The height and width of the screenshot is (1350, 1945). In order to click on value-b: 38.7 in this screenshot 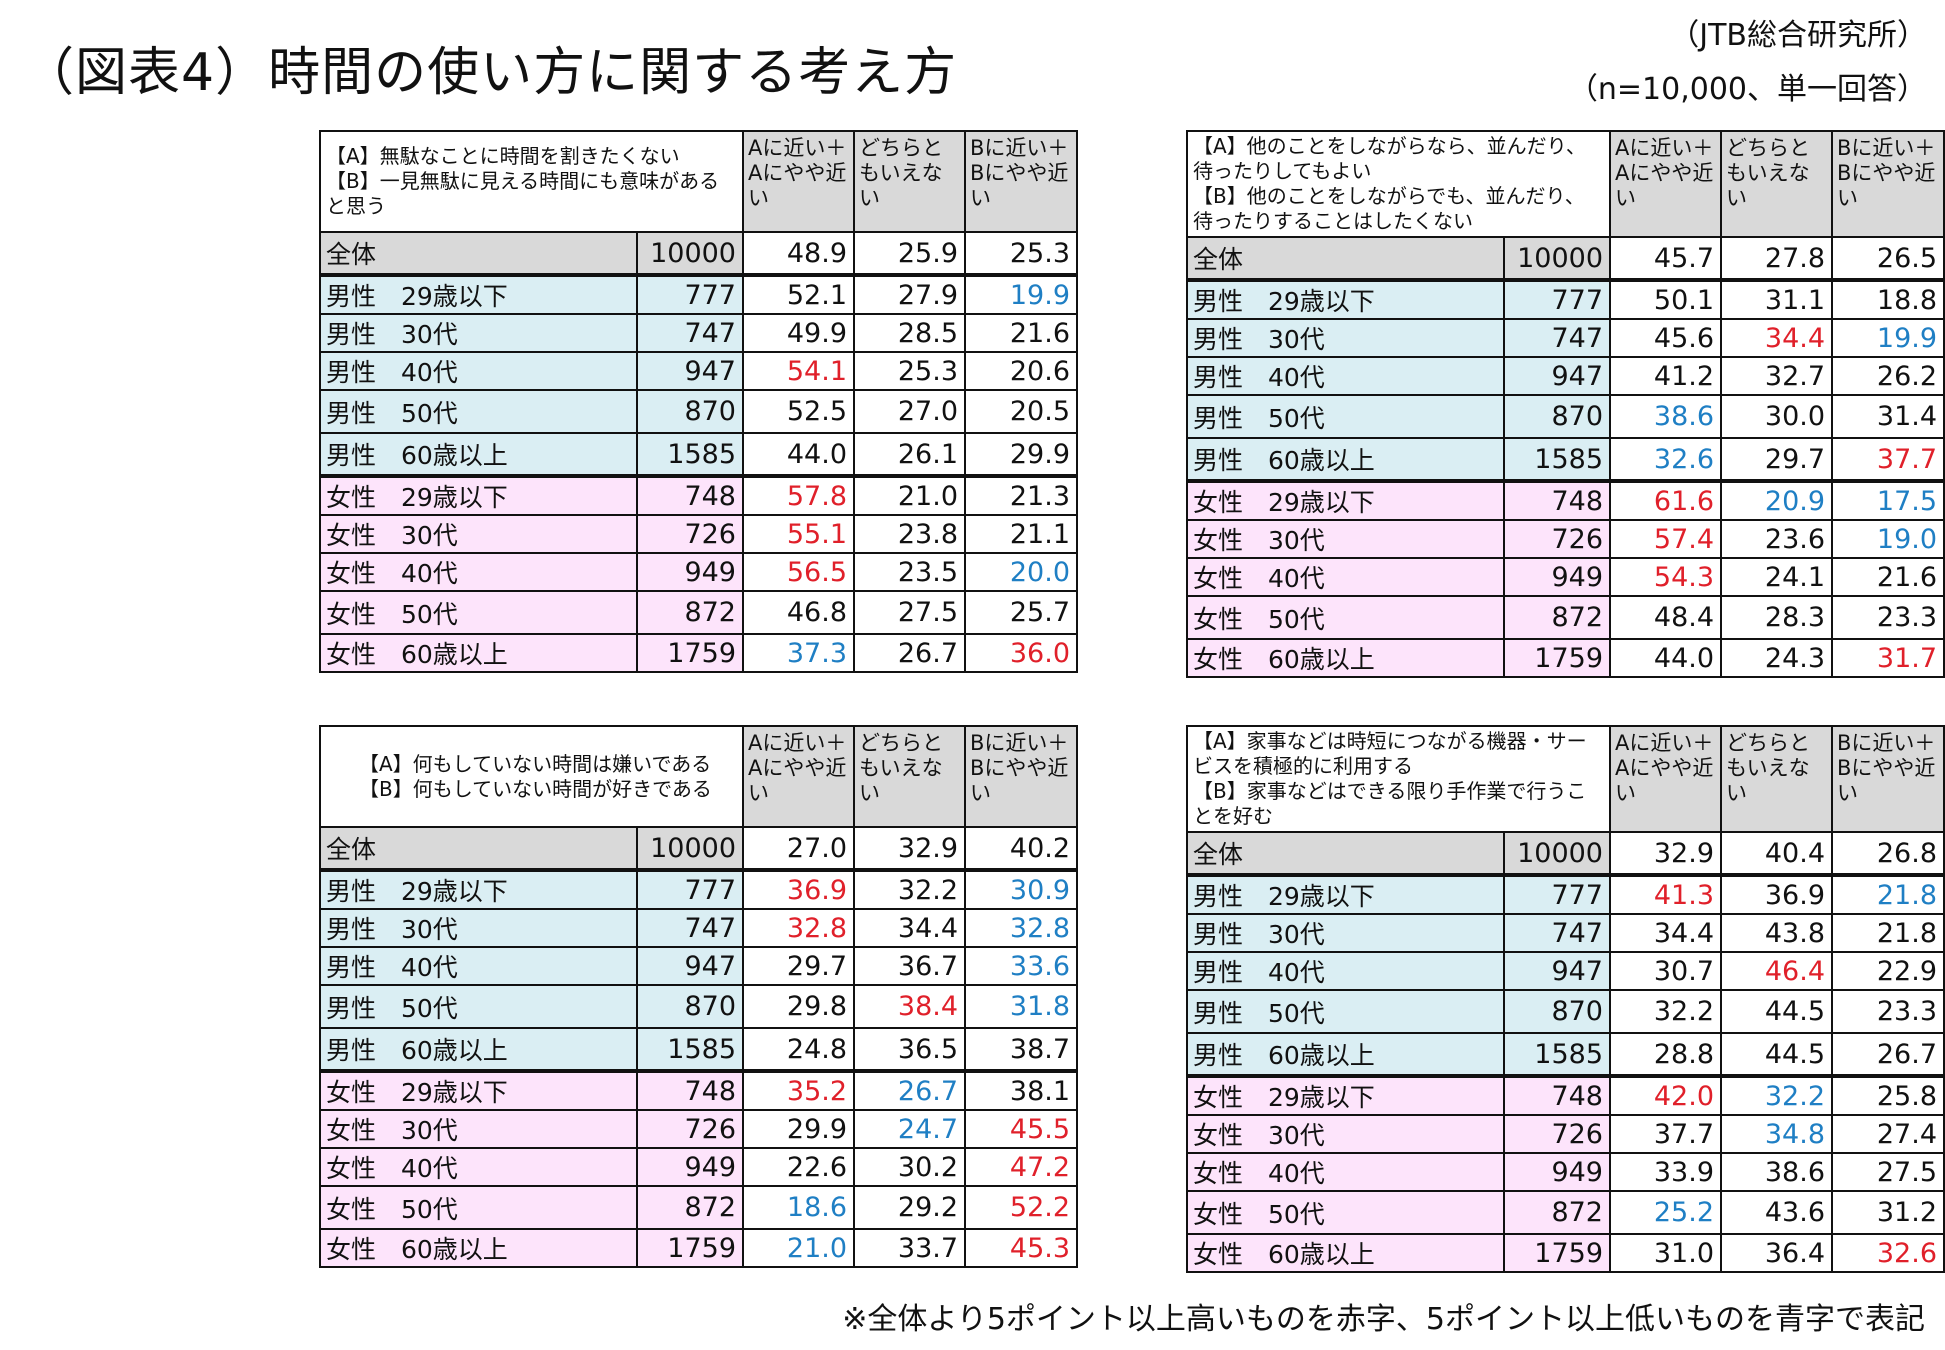, I will do `click(1021, 1049)`.